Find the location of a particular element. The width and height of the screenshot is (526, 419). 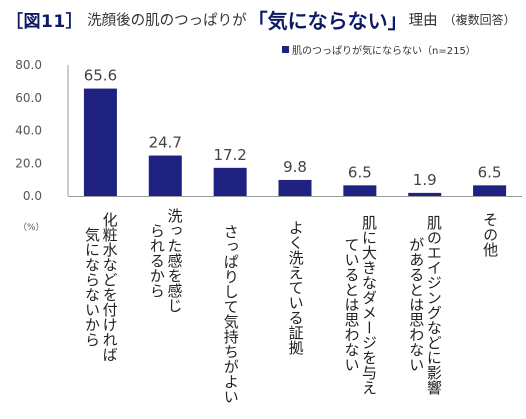

category-label: 洗った感を感じられるから is located at coordinates (165, 261).